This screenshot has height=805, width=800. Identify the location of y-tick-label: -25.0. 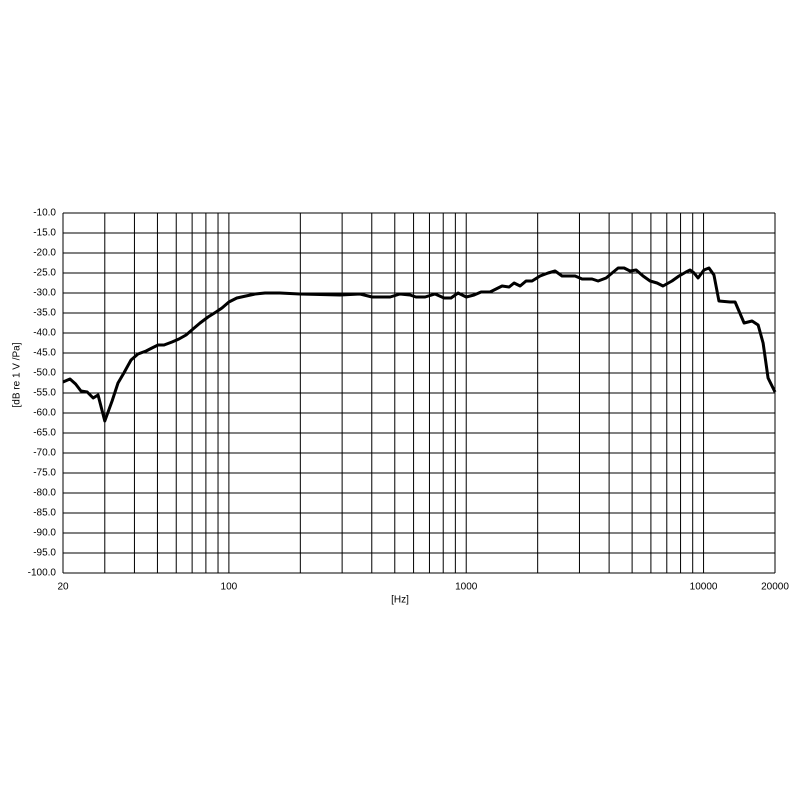
(44, 273).